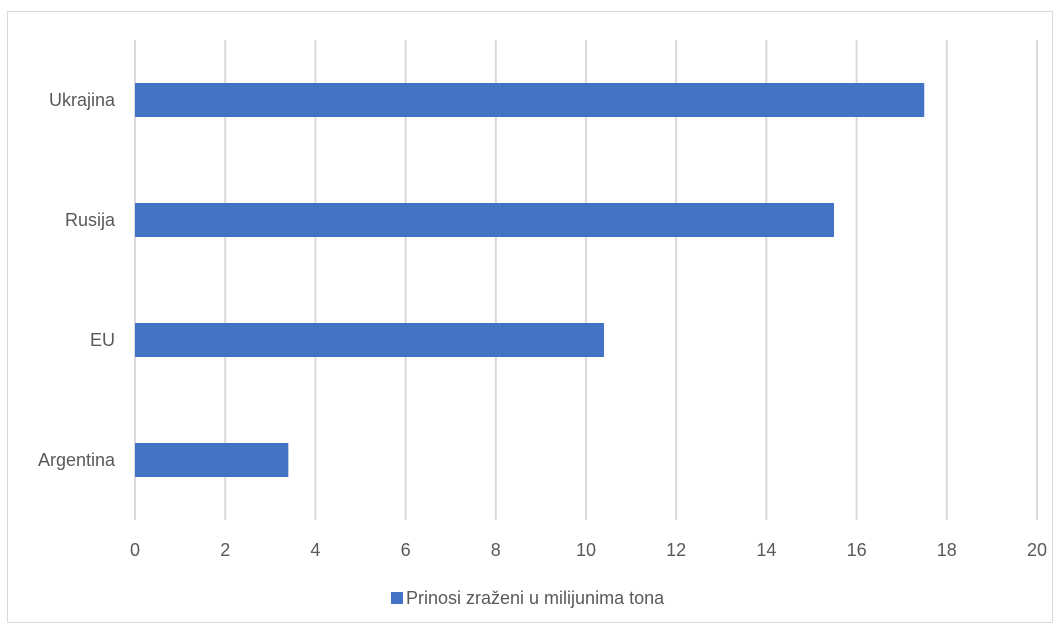 The height and width of the screenshot is (630, 1063). What do you see at coordinates (485, 220) in the screenshot?
I see `bar-rusija` at bounding box center [485, 220].